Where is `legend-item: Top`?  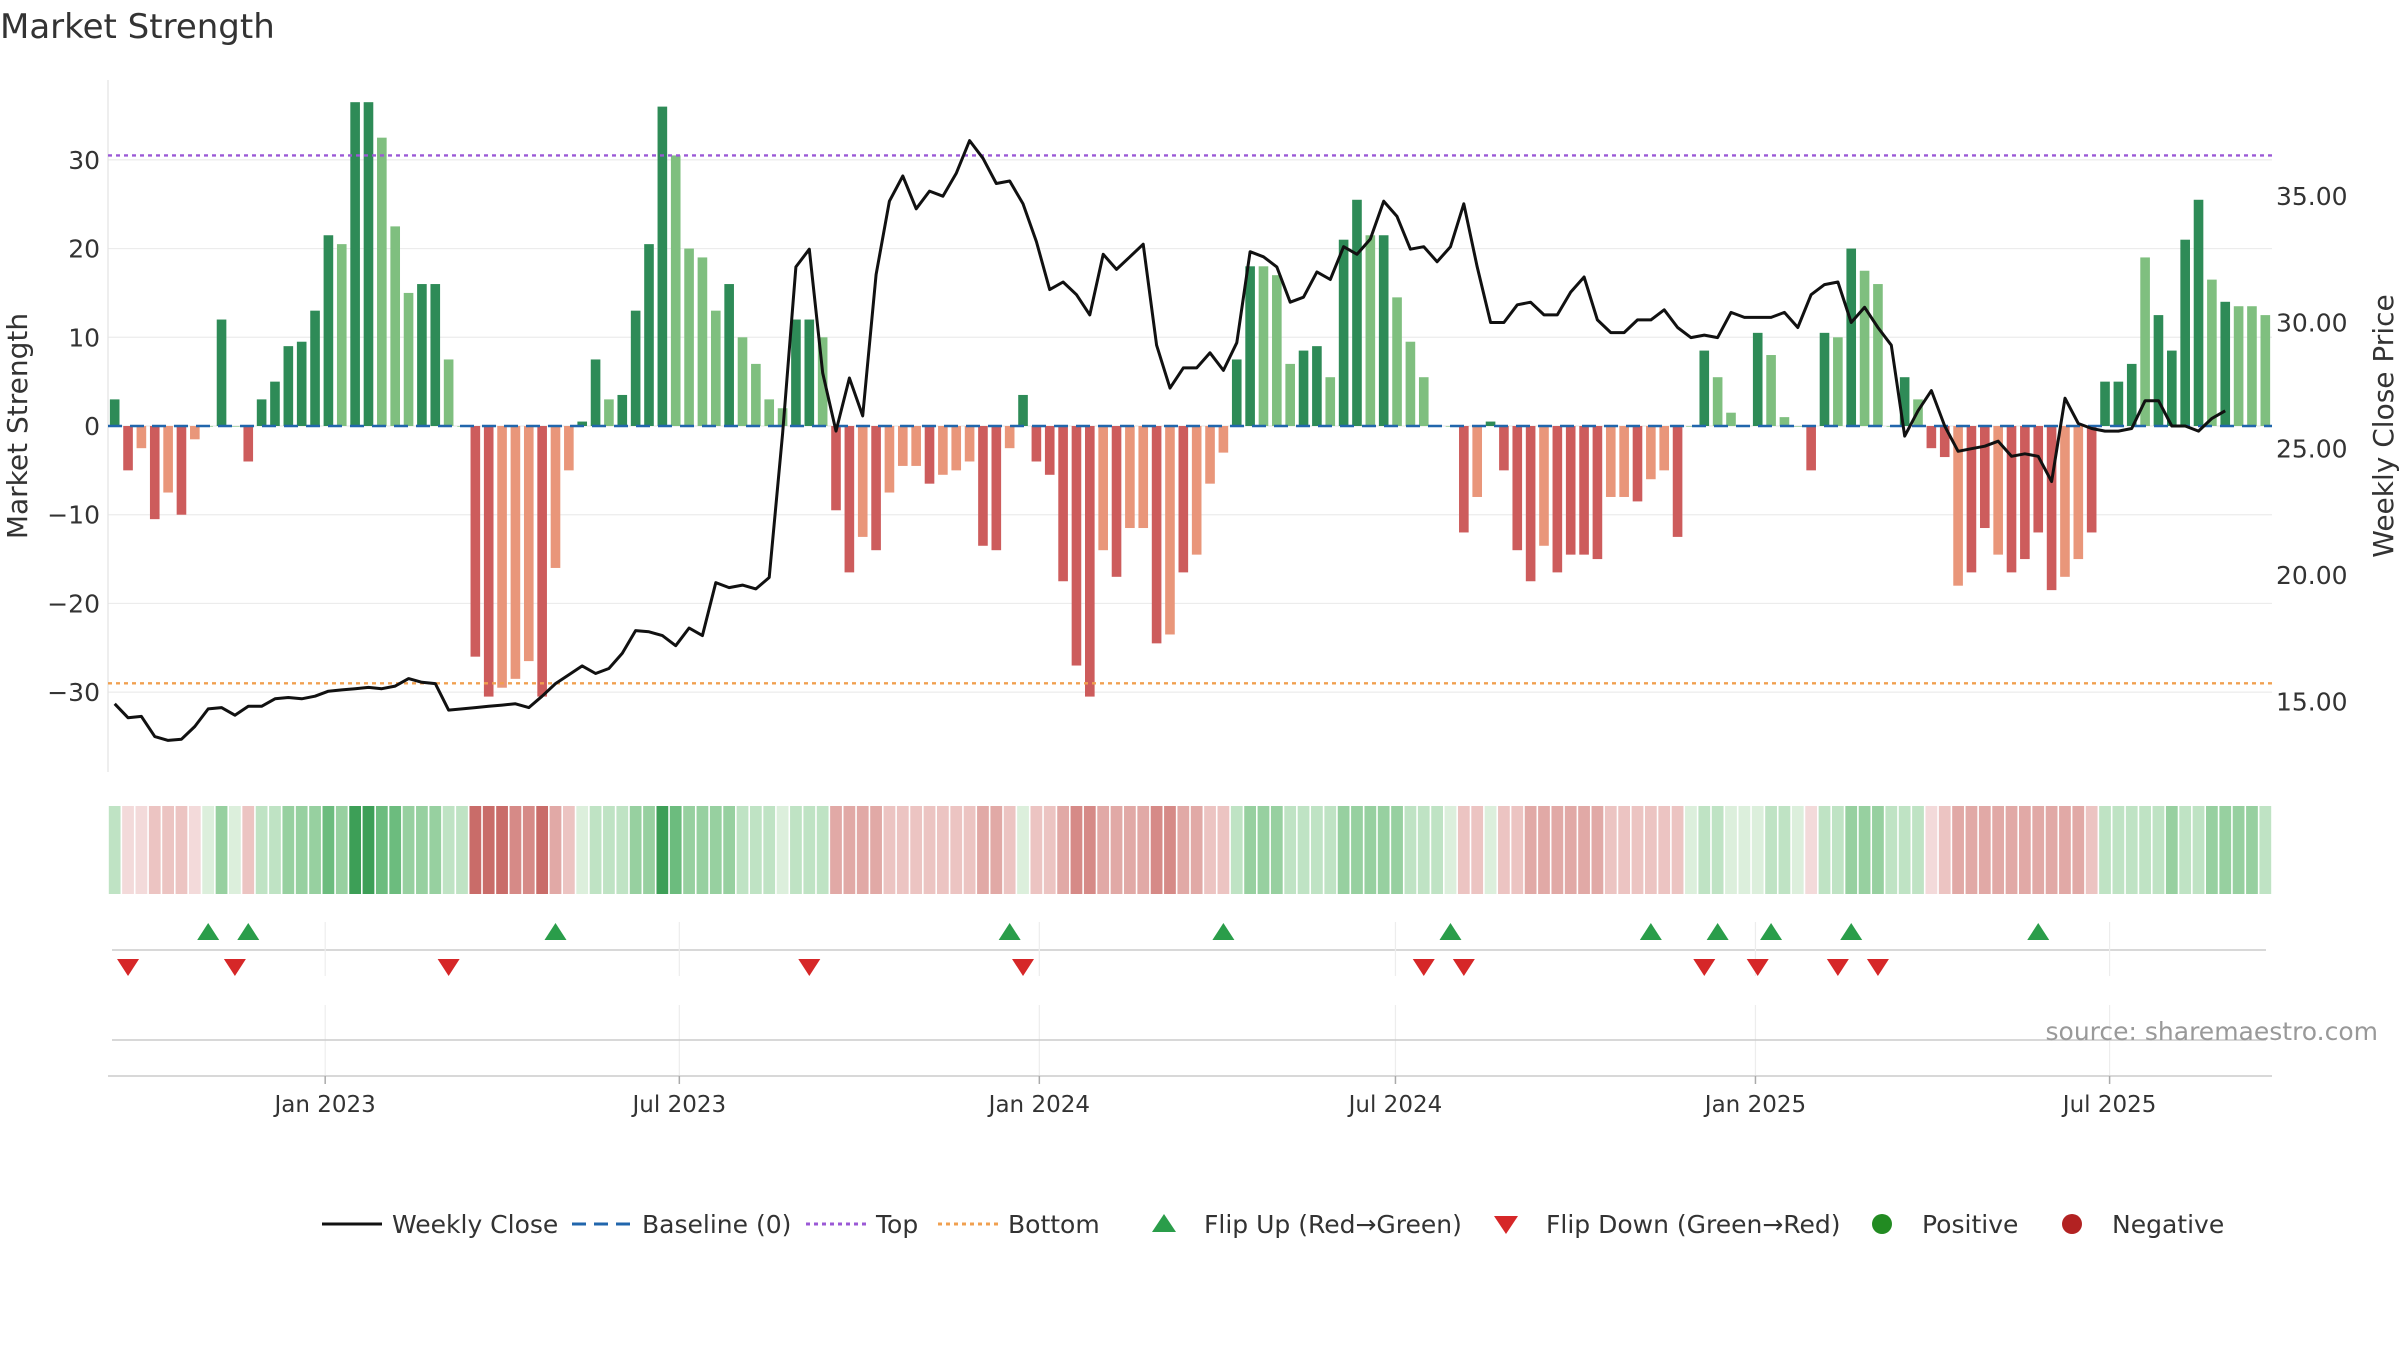
legend-item: Top is located at coordinates (862, 1224).